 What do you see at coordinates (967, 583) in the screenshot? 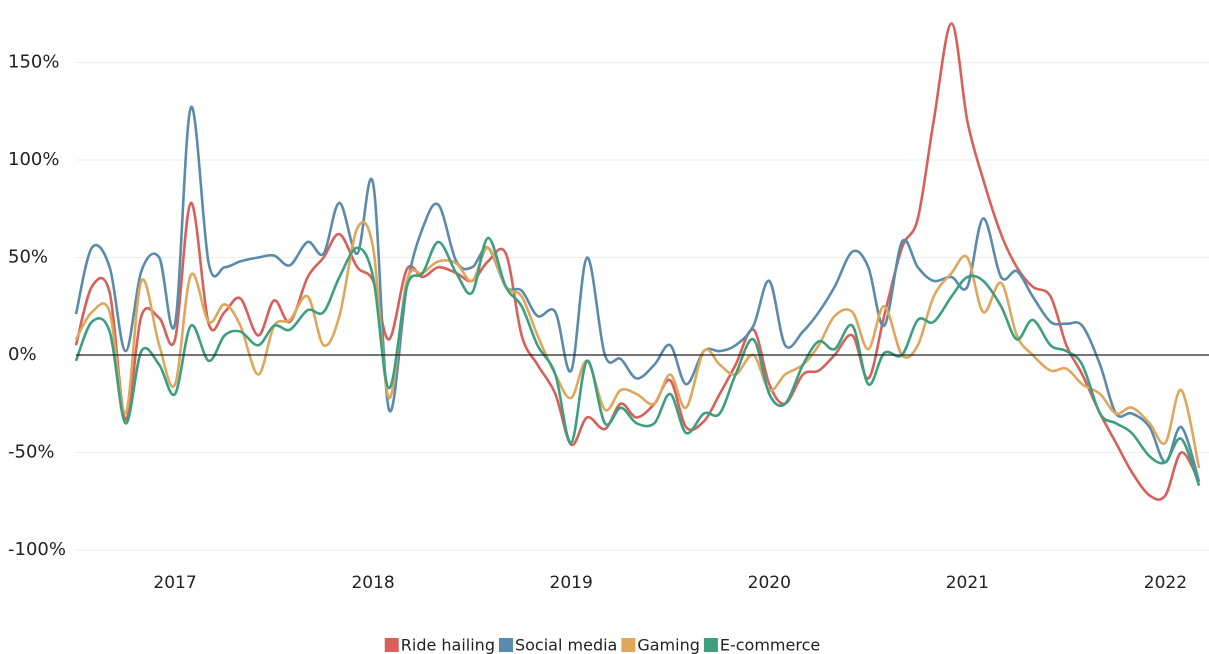
I see `x-tick-label: 2021` at bounding box center [967, 583].